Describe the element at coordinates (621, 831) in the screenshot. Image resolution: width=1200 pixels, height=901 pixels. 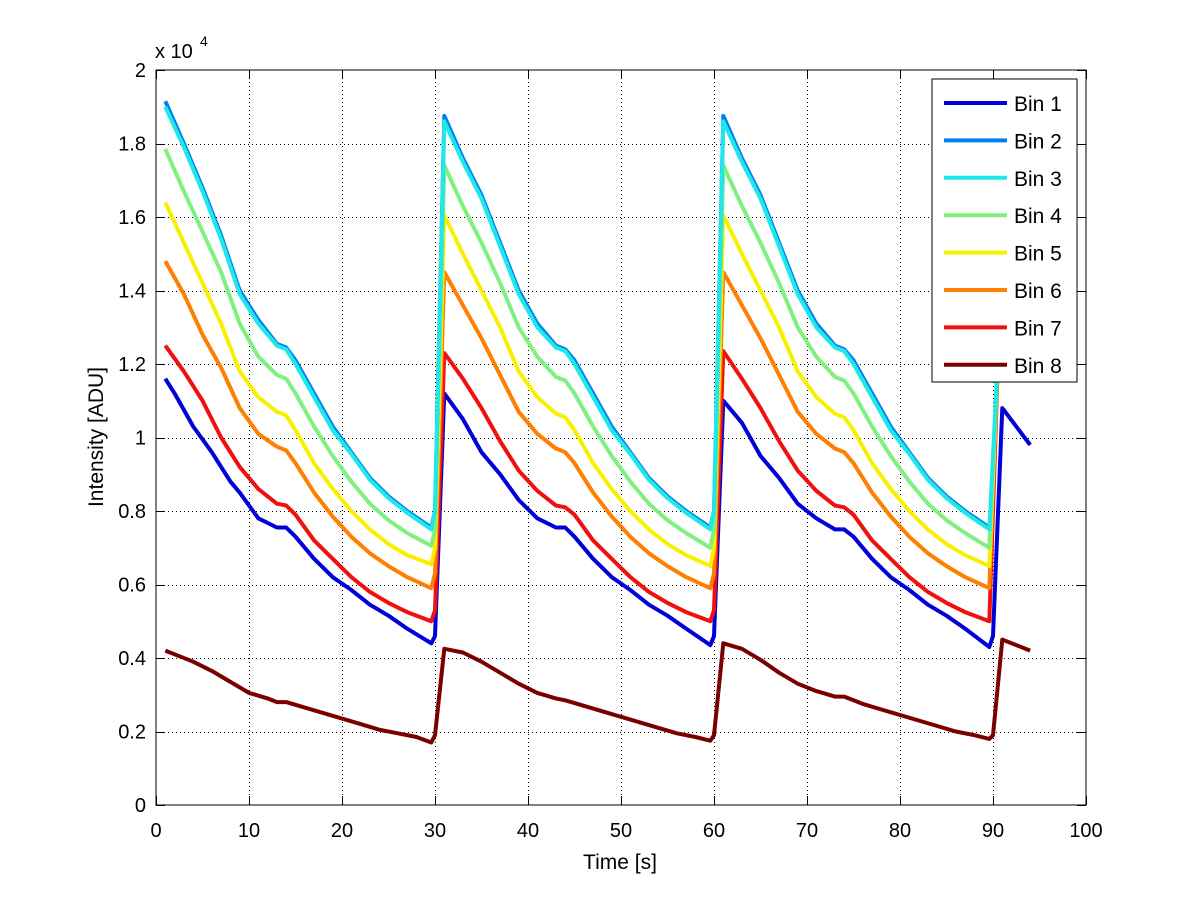
I see `x-tick-label: 50` at that location.